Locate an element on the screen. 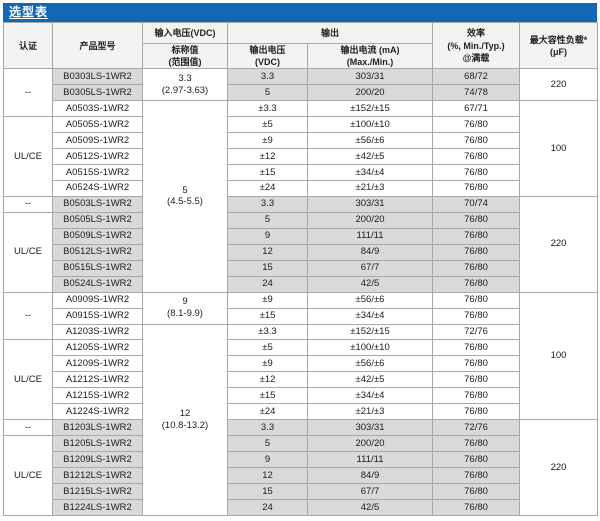 This screenshot has height=521, width=600. table-row: B0509LS-1WR2 9 111/11 76/80 is located at coordinates (301, 236).